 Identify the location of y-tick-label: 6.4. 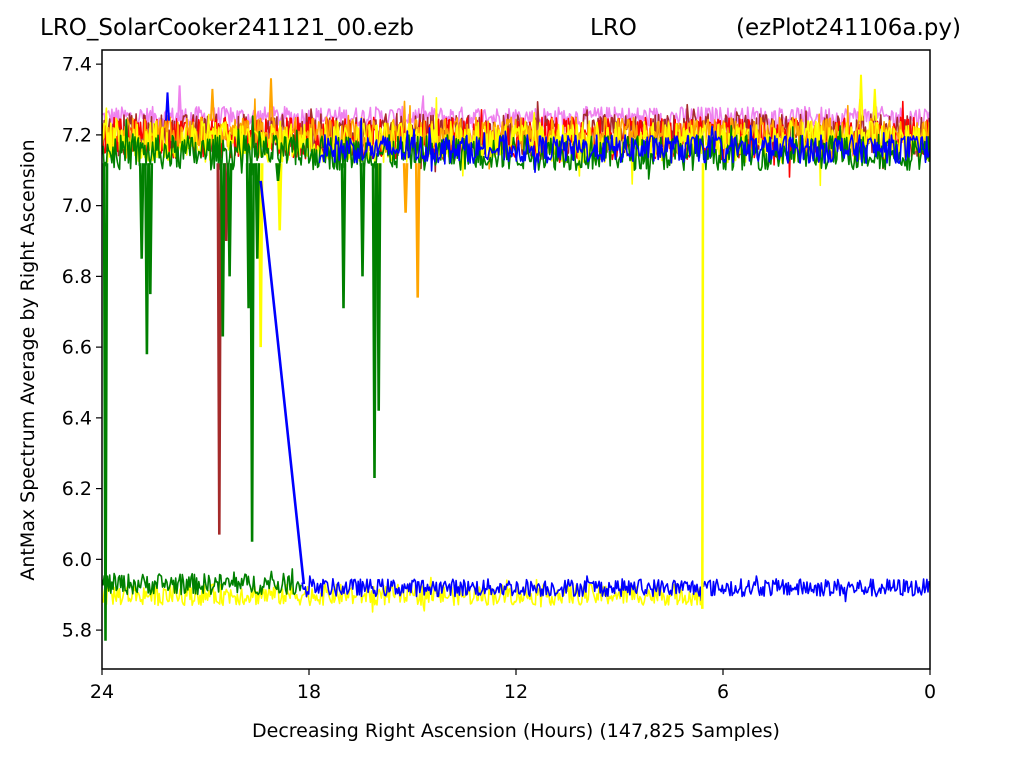
(77, 418).